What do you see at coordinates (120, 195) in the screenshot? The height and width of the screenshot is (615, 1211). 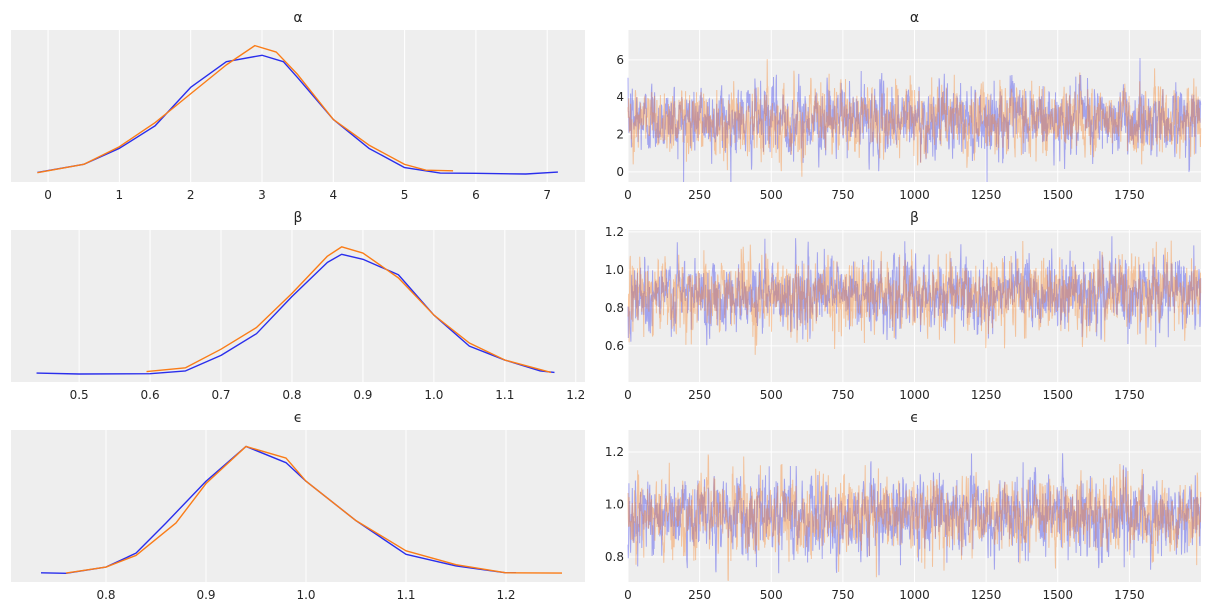 I see `x-tick-label: 1` at bounding box center [120, 195].